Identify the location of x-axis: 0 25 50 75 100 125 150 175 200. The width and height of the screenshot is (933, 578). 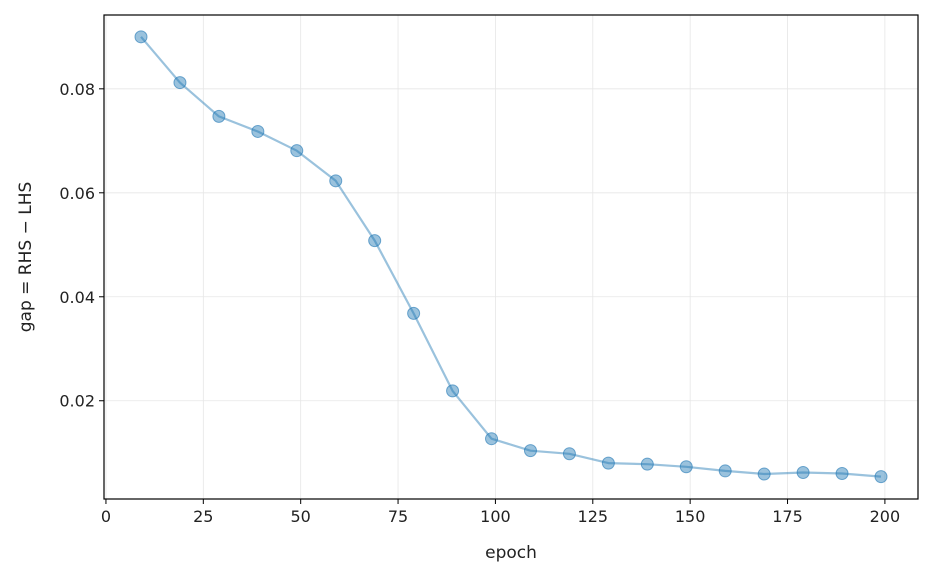
(500, 512).